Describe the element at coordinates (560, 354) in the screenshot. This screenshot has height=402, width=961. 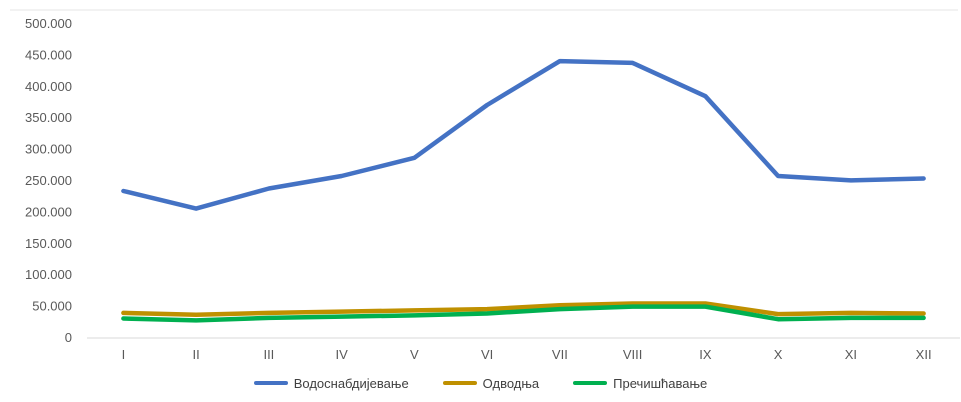
I see `x-tick-label: VII` at that location.